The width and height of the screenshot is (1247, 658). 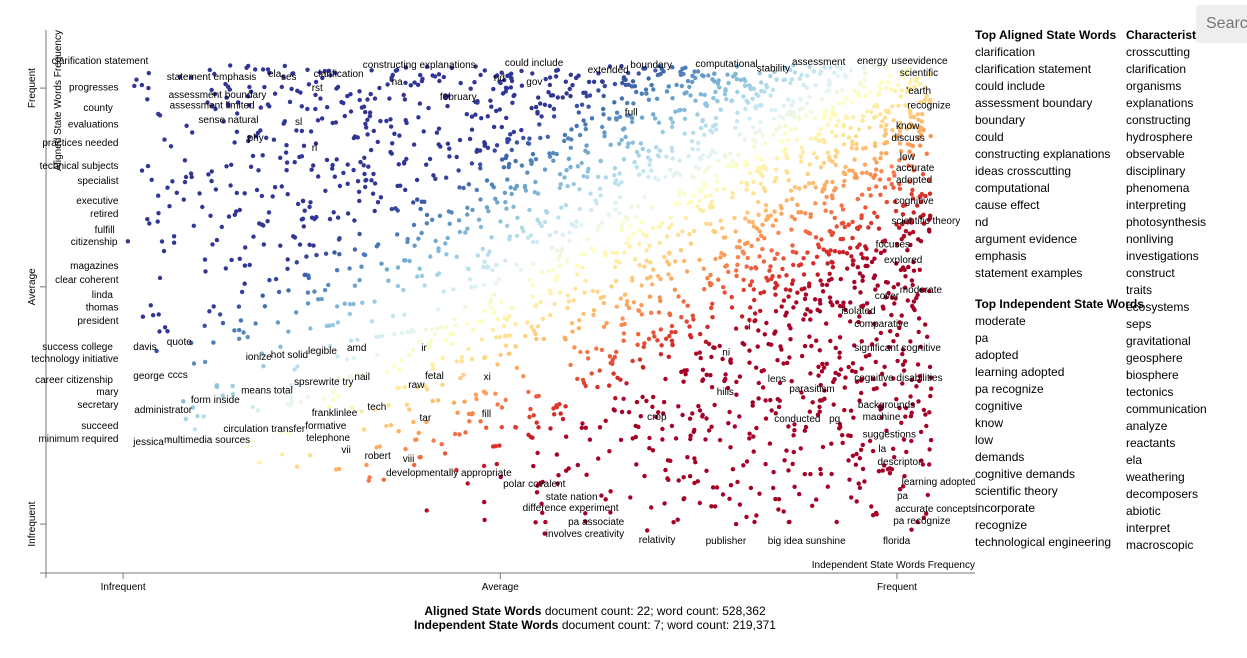 I want to click on term-label: cover, so click(x=887, y=296).